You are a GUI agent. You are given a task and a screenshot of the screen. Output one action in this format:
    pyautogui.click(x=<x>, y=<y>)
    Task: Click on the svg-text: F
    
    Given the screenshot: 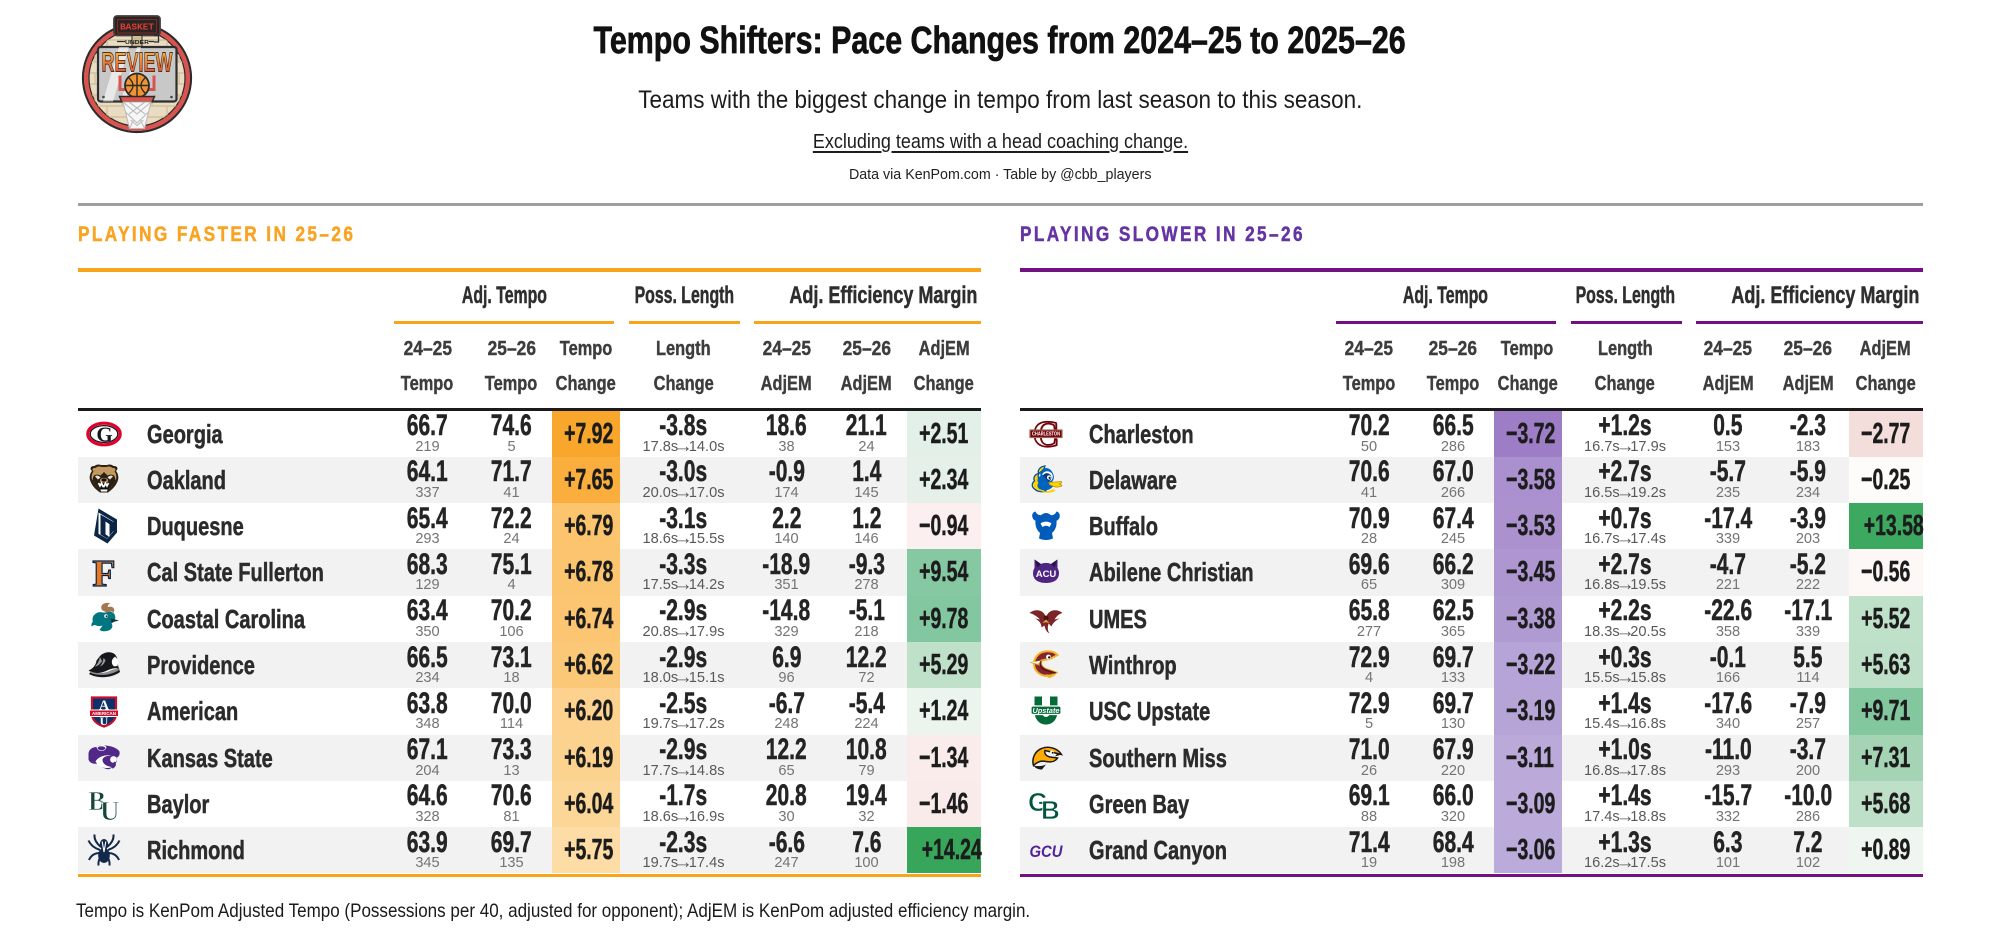 What is the action you would take?
    pyautogui.click(x=103, y=572)
    